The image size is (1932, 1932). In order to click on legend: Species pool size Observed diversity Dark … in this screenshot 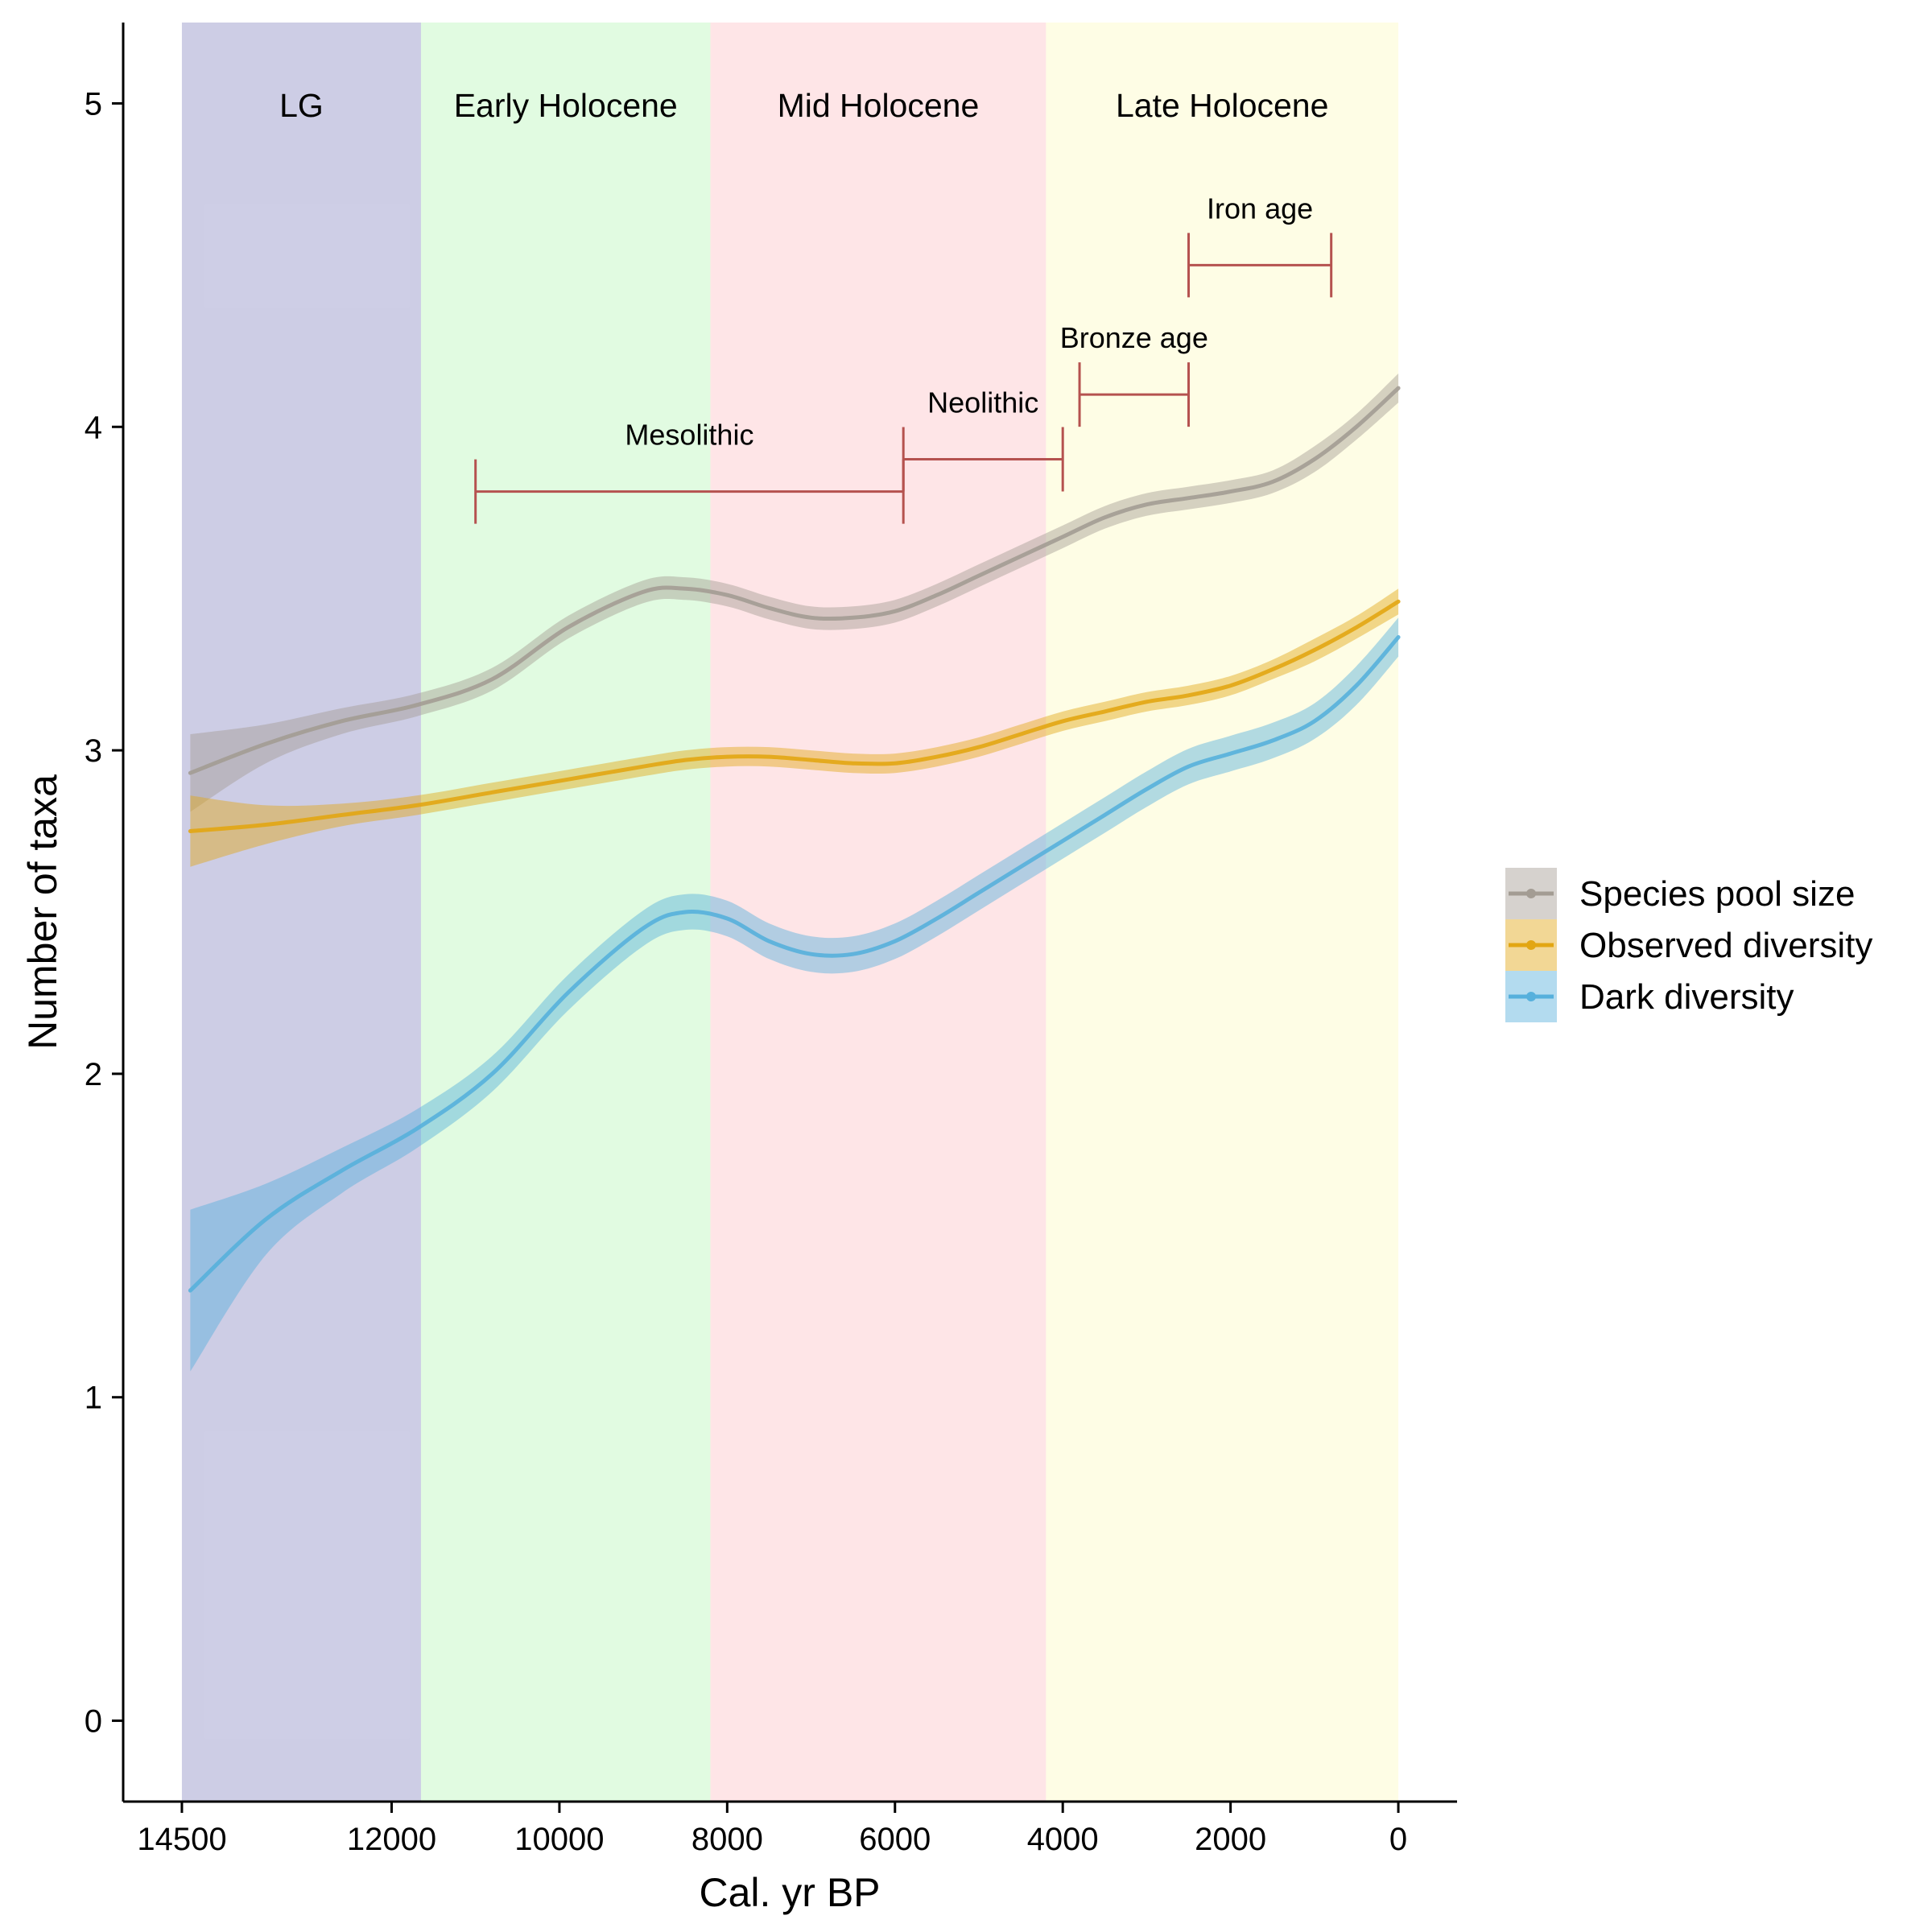, I will do `click(1688, 945)`.